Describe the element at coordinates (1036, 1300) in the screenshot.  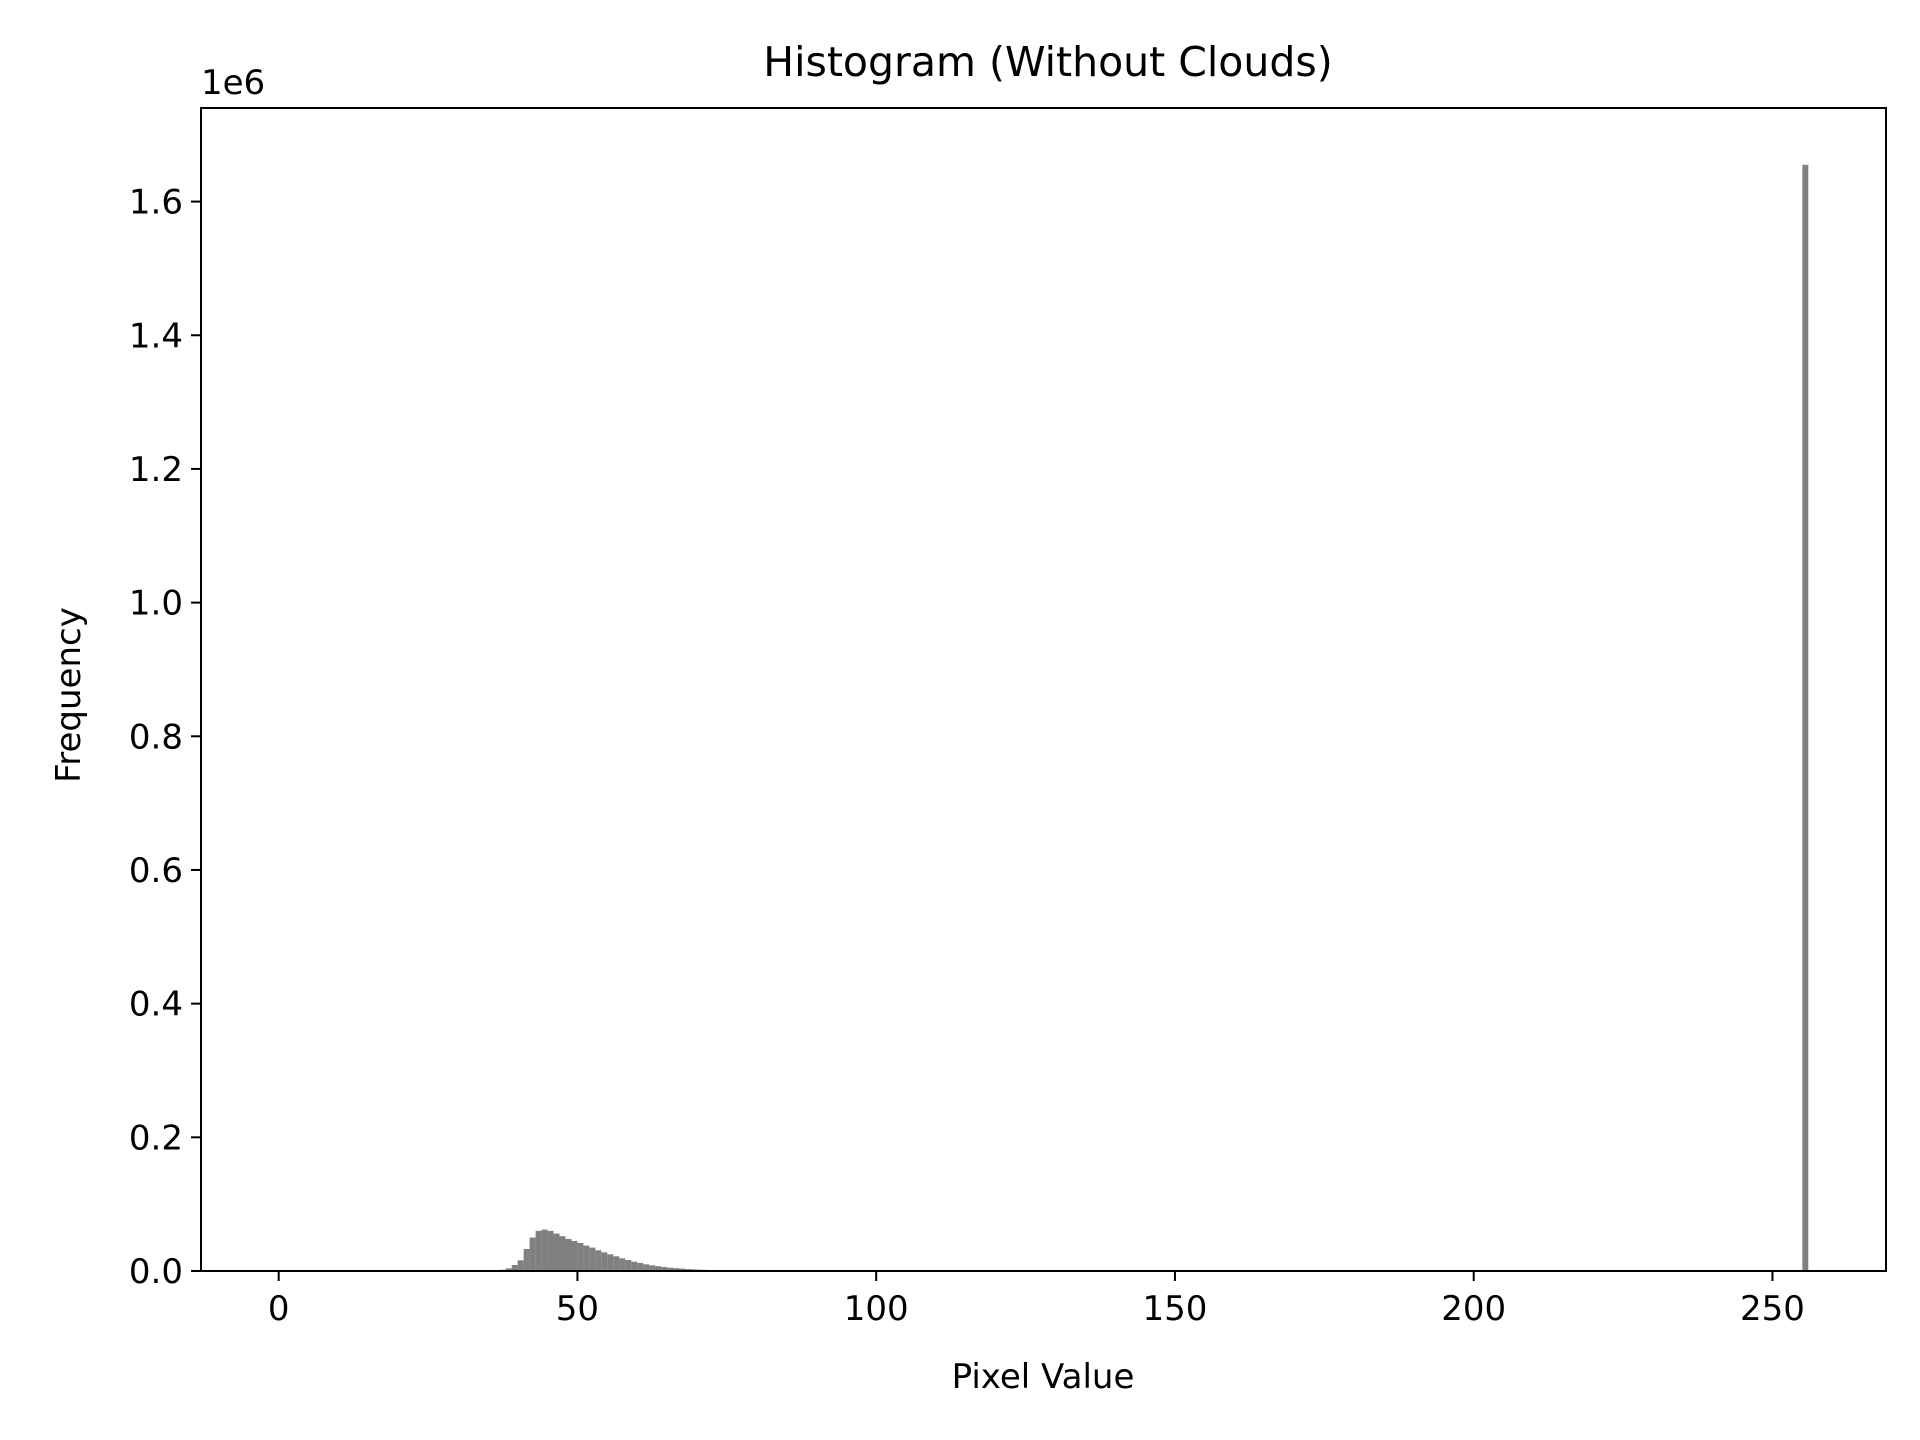
I see `x-axis: 0 50 100 150 200 250` at that location.